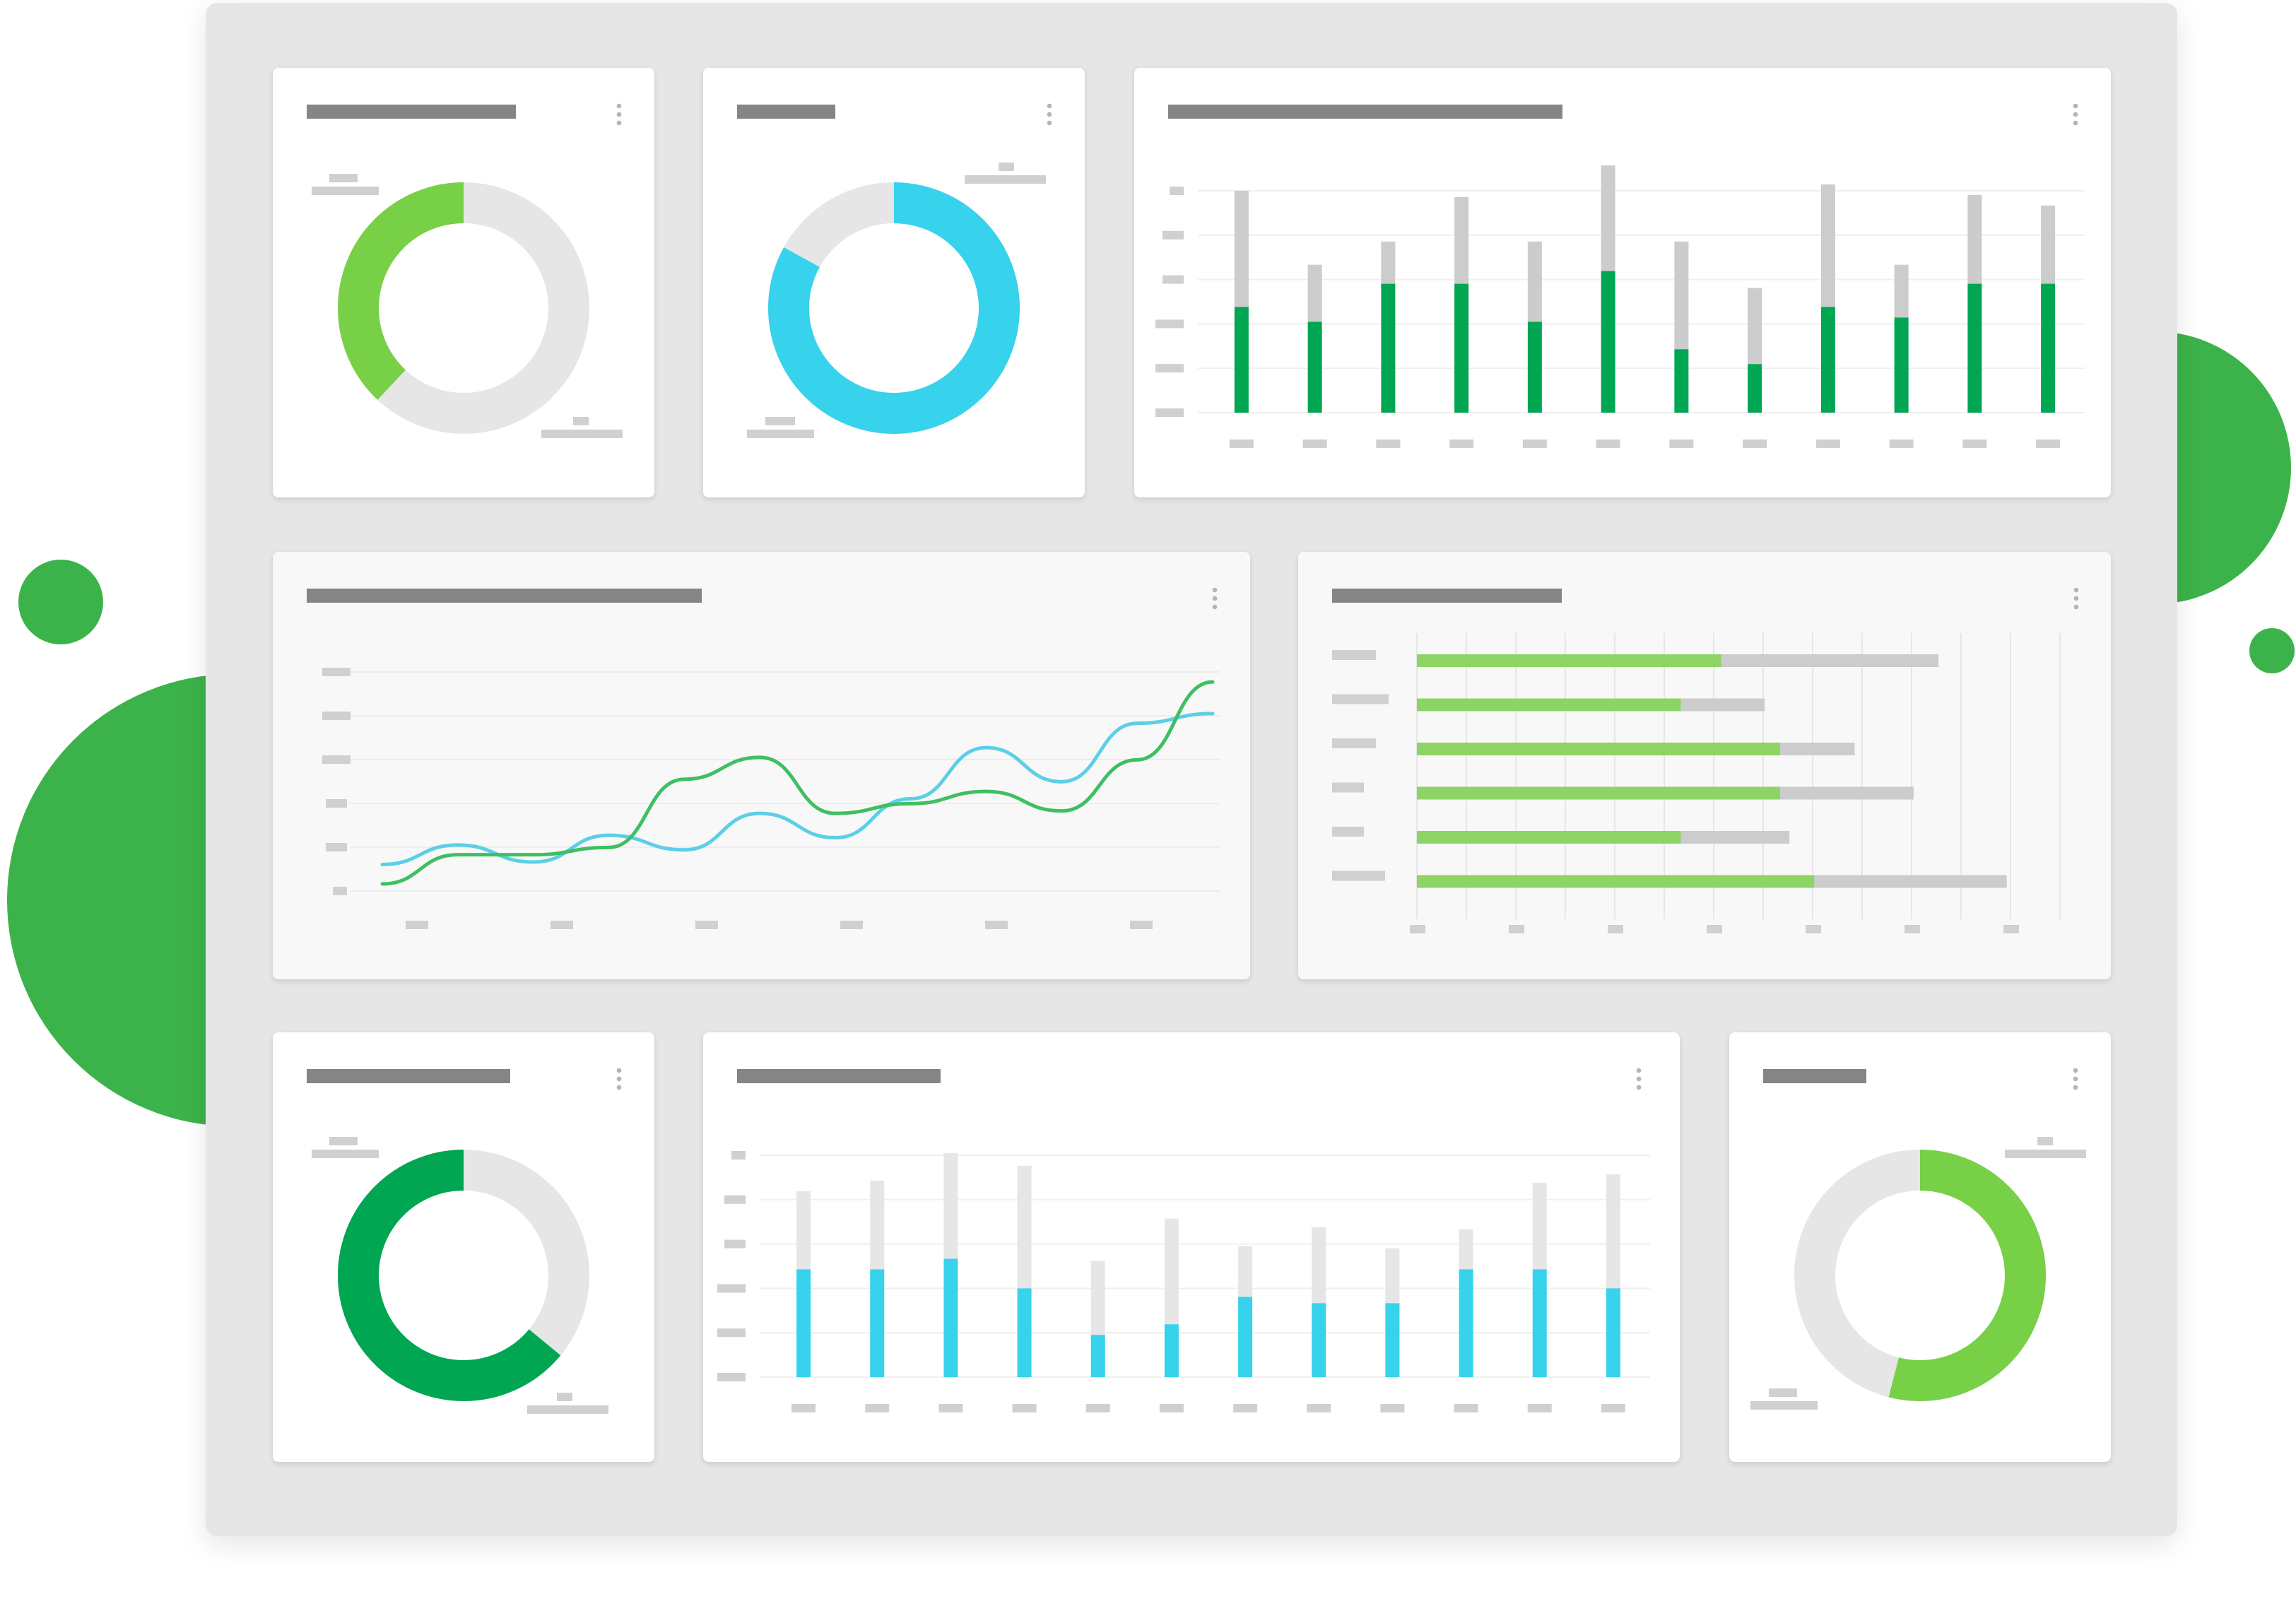 Image resolution: width=2296 pixels, height=1599 pixels. I want to click on line-series-series-b, so click(797, 783).